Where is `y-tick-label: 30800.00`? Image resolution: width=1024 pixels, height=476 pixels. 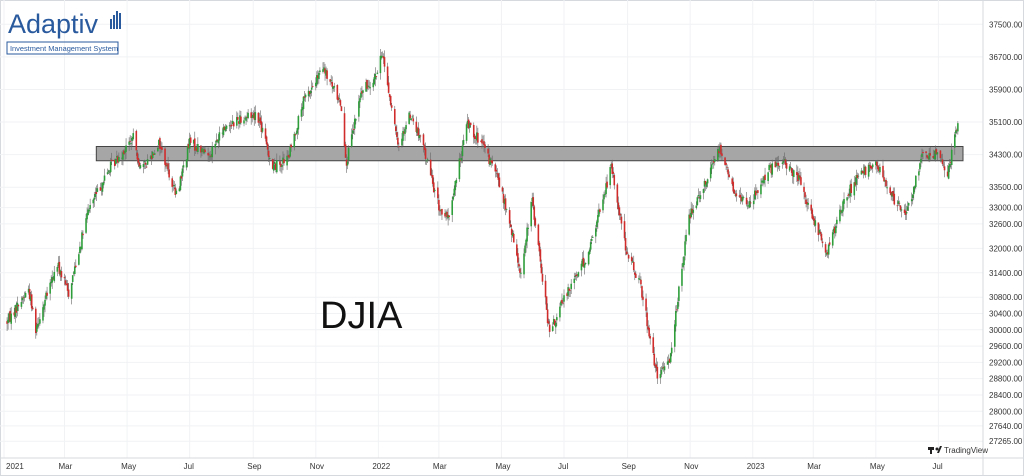 y-tick-label: 30800.00 is located at coordinates (1006, 297).